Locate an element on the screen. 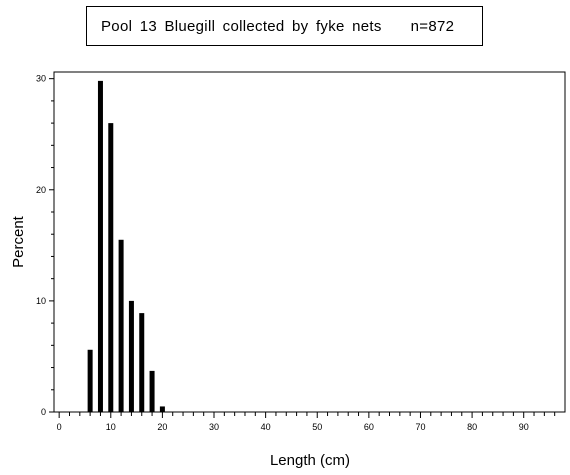  x-tick-label: 90 is located at coordinates (524, 427).